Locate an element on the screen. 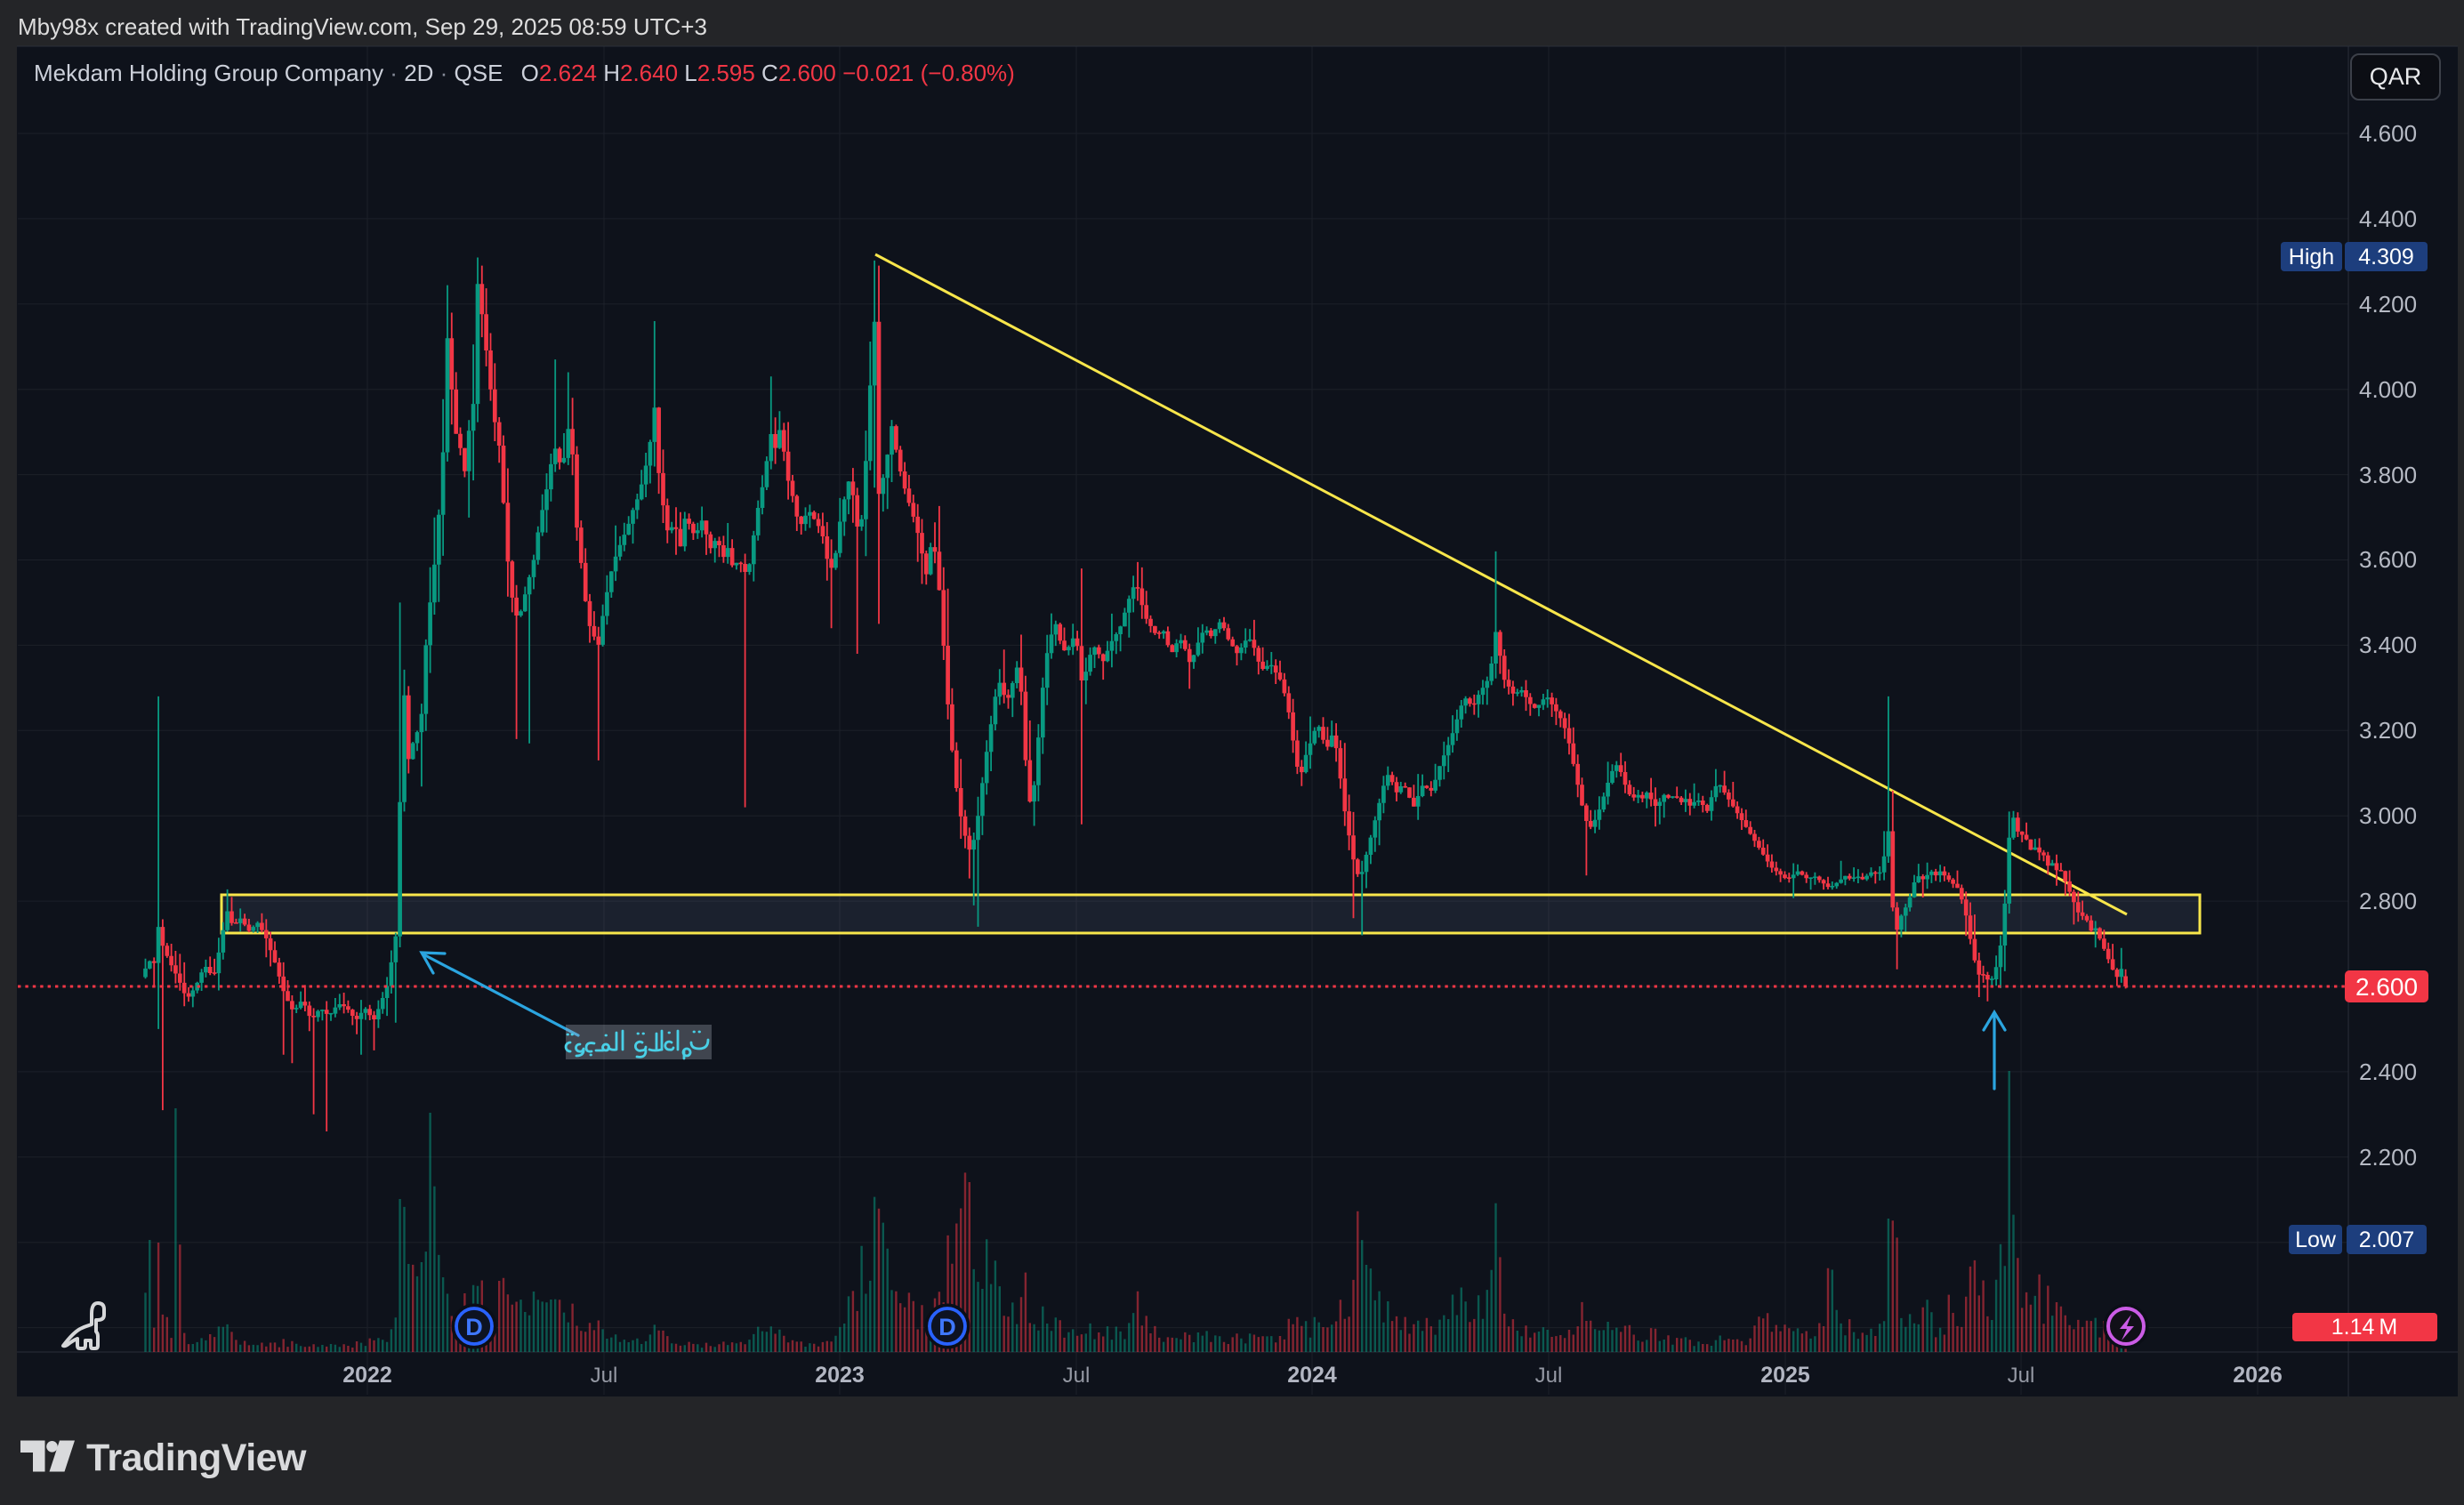 This screenshot has width=2464, height=1505. svg-text: 2025 is located at coordinates (1785, 1375).